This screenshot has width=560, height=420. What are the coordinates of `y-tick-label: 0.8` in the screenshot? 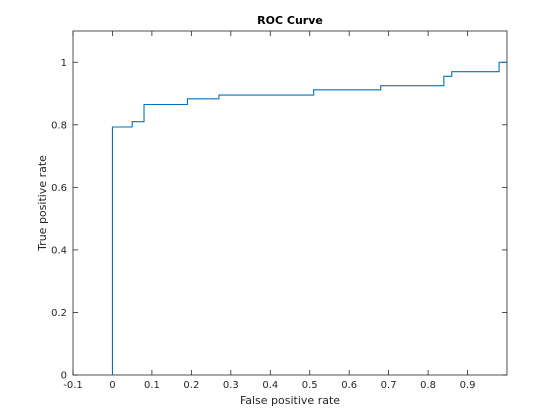 It's located at (59, 125).